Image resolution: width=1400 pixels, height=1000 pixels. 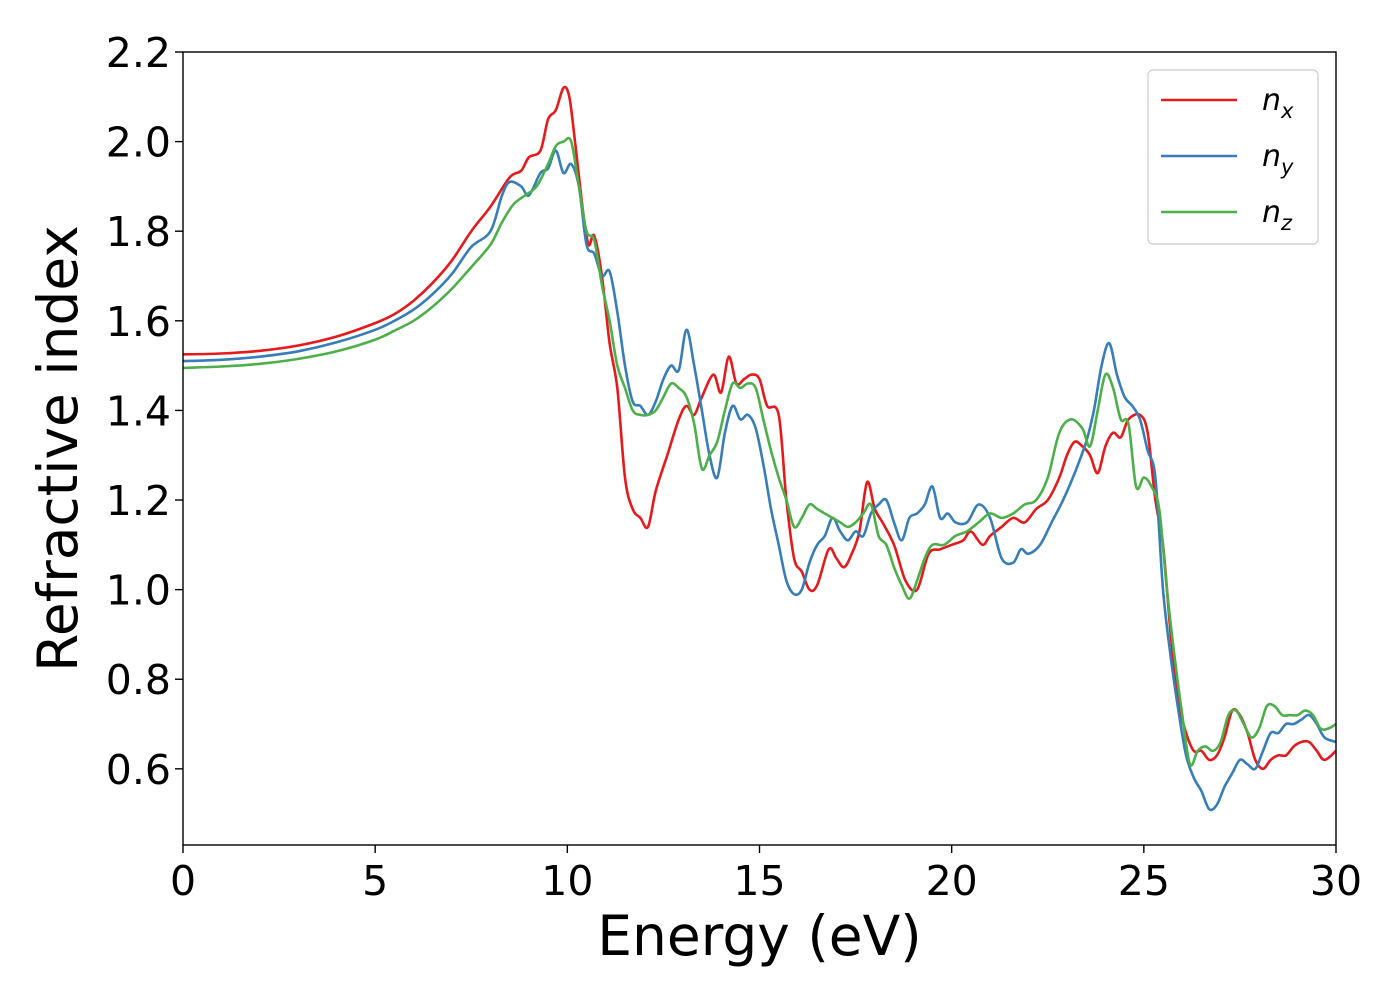 I want to click on y-tick-label: 1.2, so click(x=138, y=501).